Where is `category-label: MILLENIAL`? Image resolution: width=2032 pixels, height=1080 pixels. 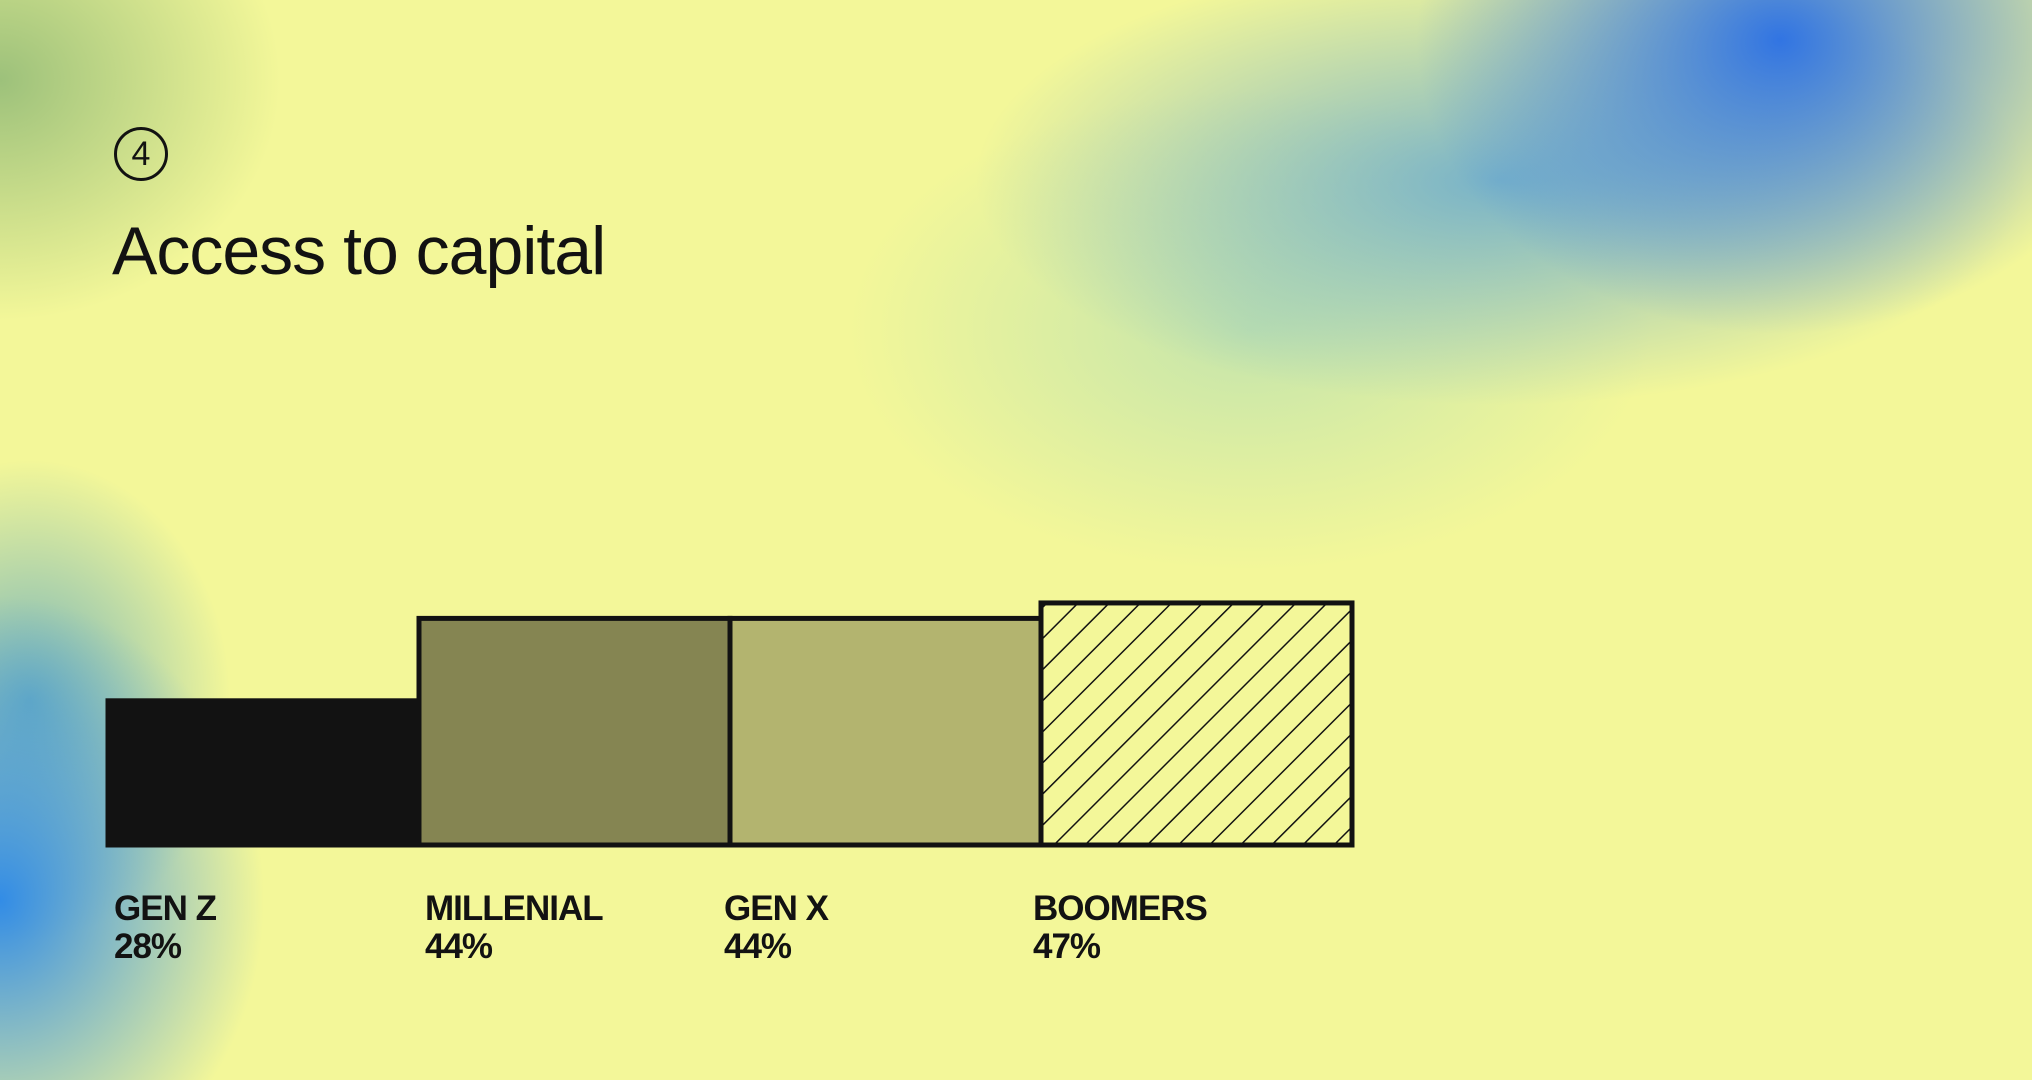
category-label: MILLENIAL is located at coordinates (514, 908).